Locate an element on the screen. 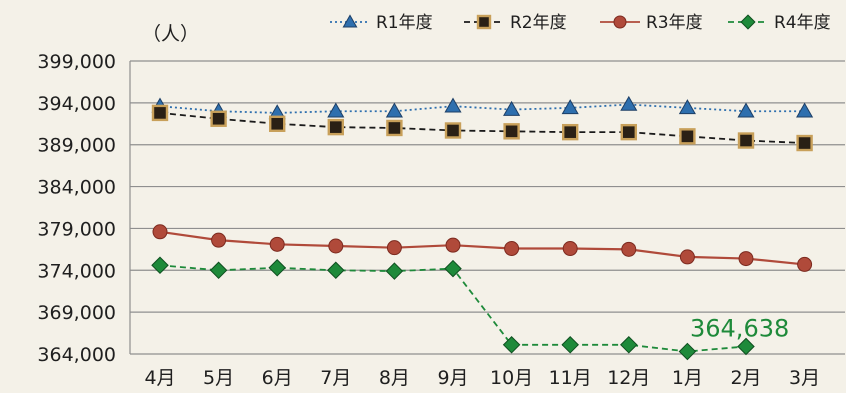  y-tick-label: 374,000 is located at coordinates (76, 271).